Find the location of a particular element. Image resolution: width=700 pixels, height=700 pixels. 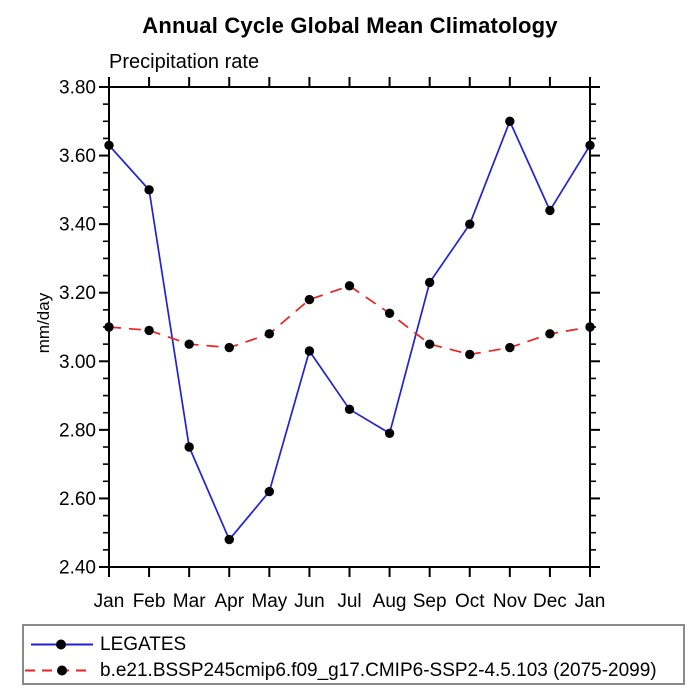

y-tick-label: 3.80 is located at coordinates (77, 88).